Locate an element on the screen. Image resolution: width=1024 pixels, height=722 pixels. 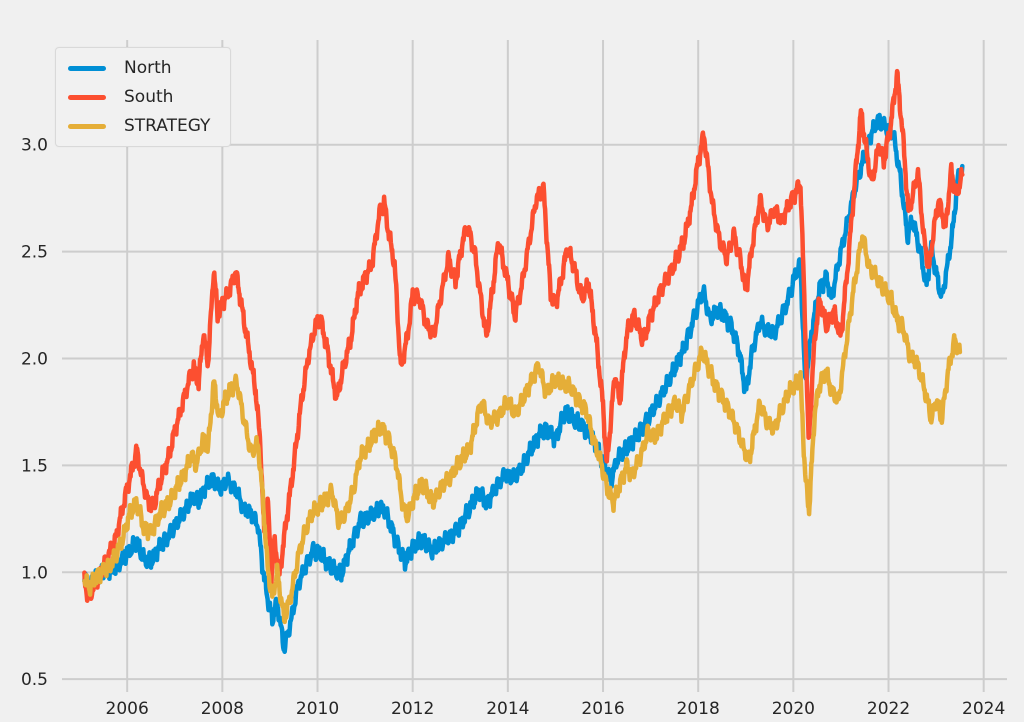
legend-label-south: South is located at coordinates (149, 97).